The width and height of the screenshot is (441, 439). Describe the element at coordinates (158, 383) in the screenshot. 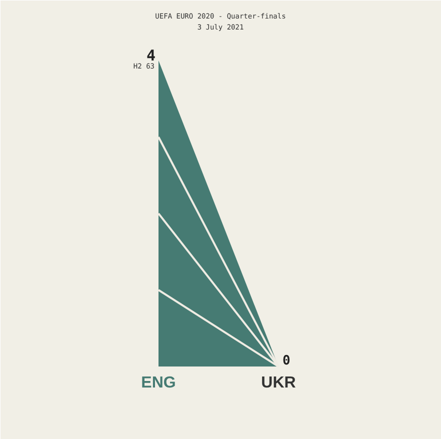

I see `x-tick-label: ENG` at that location.